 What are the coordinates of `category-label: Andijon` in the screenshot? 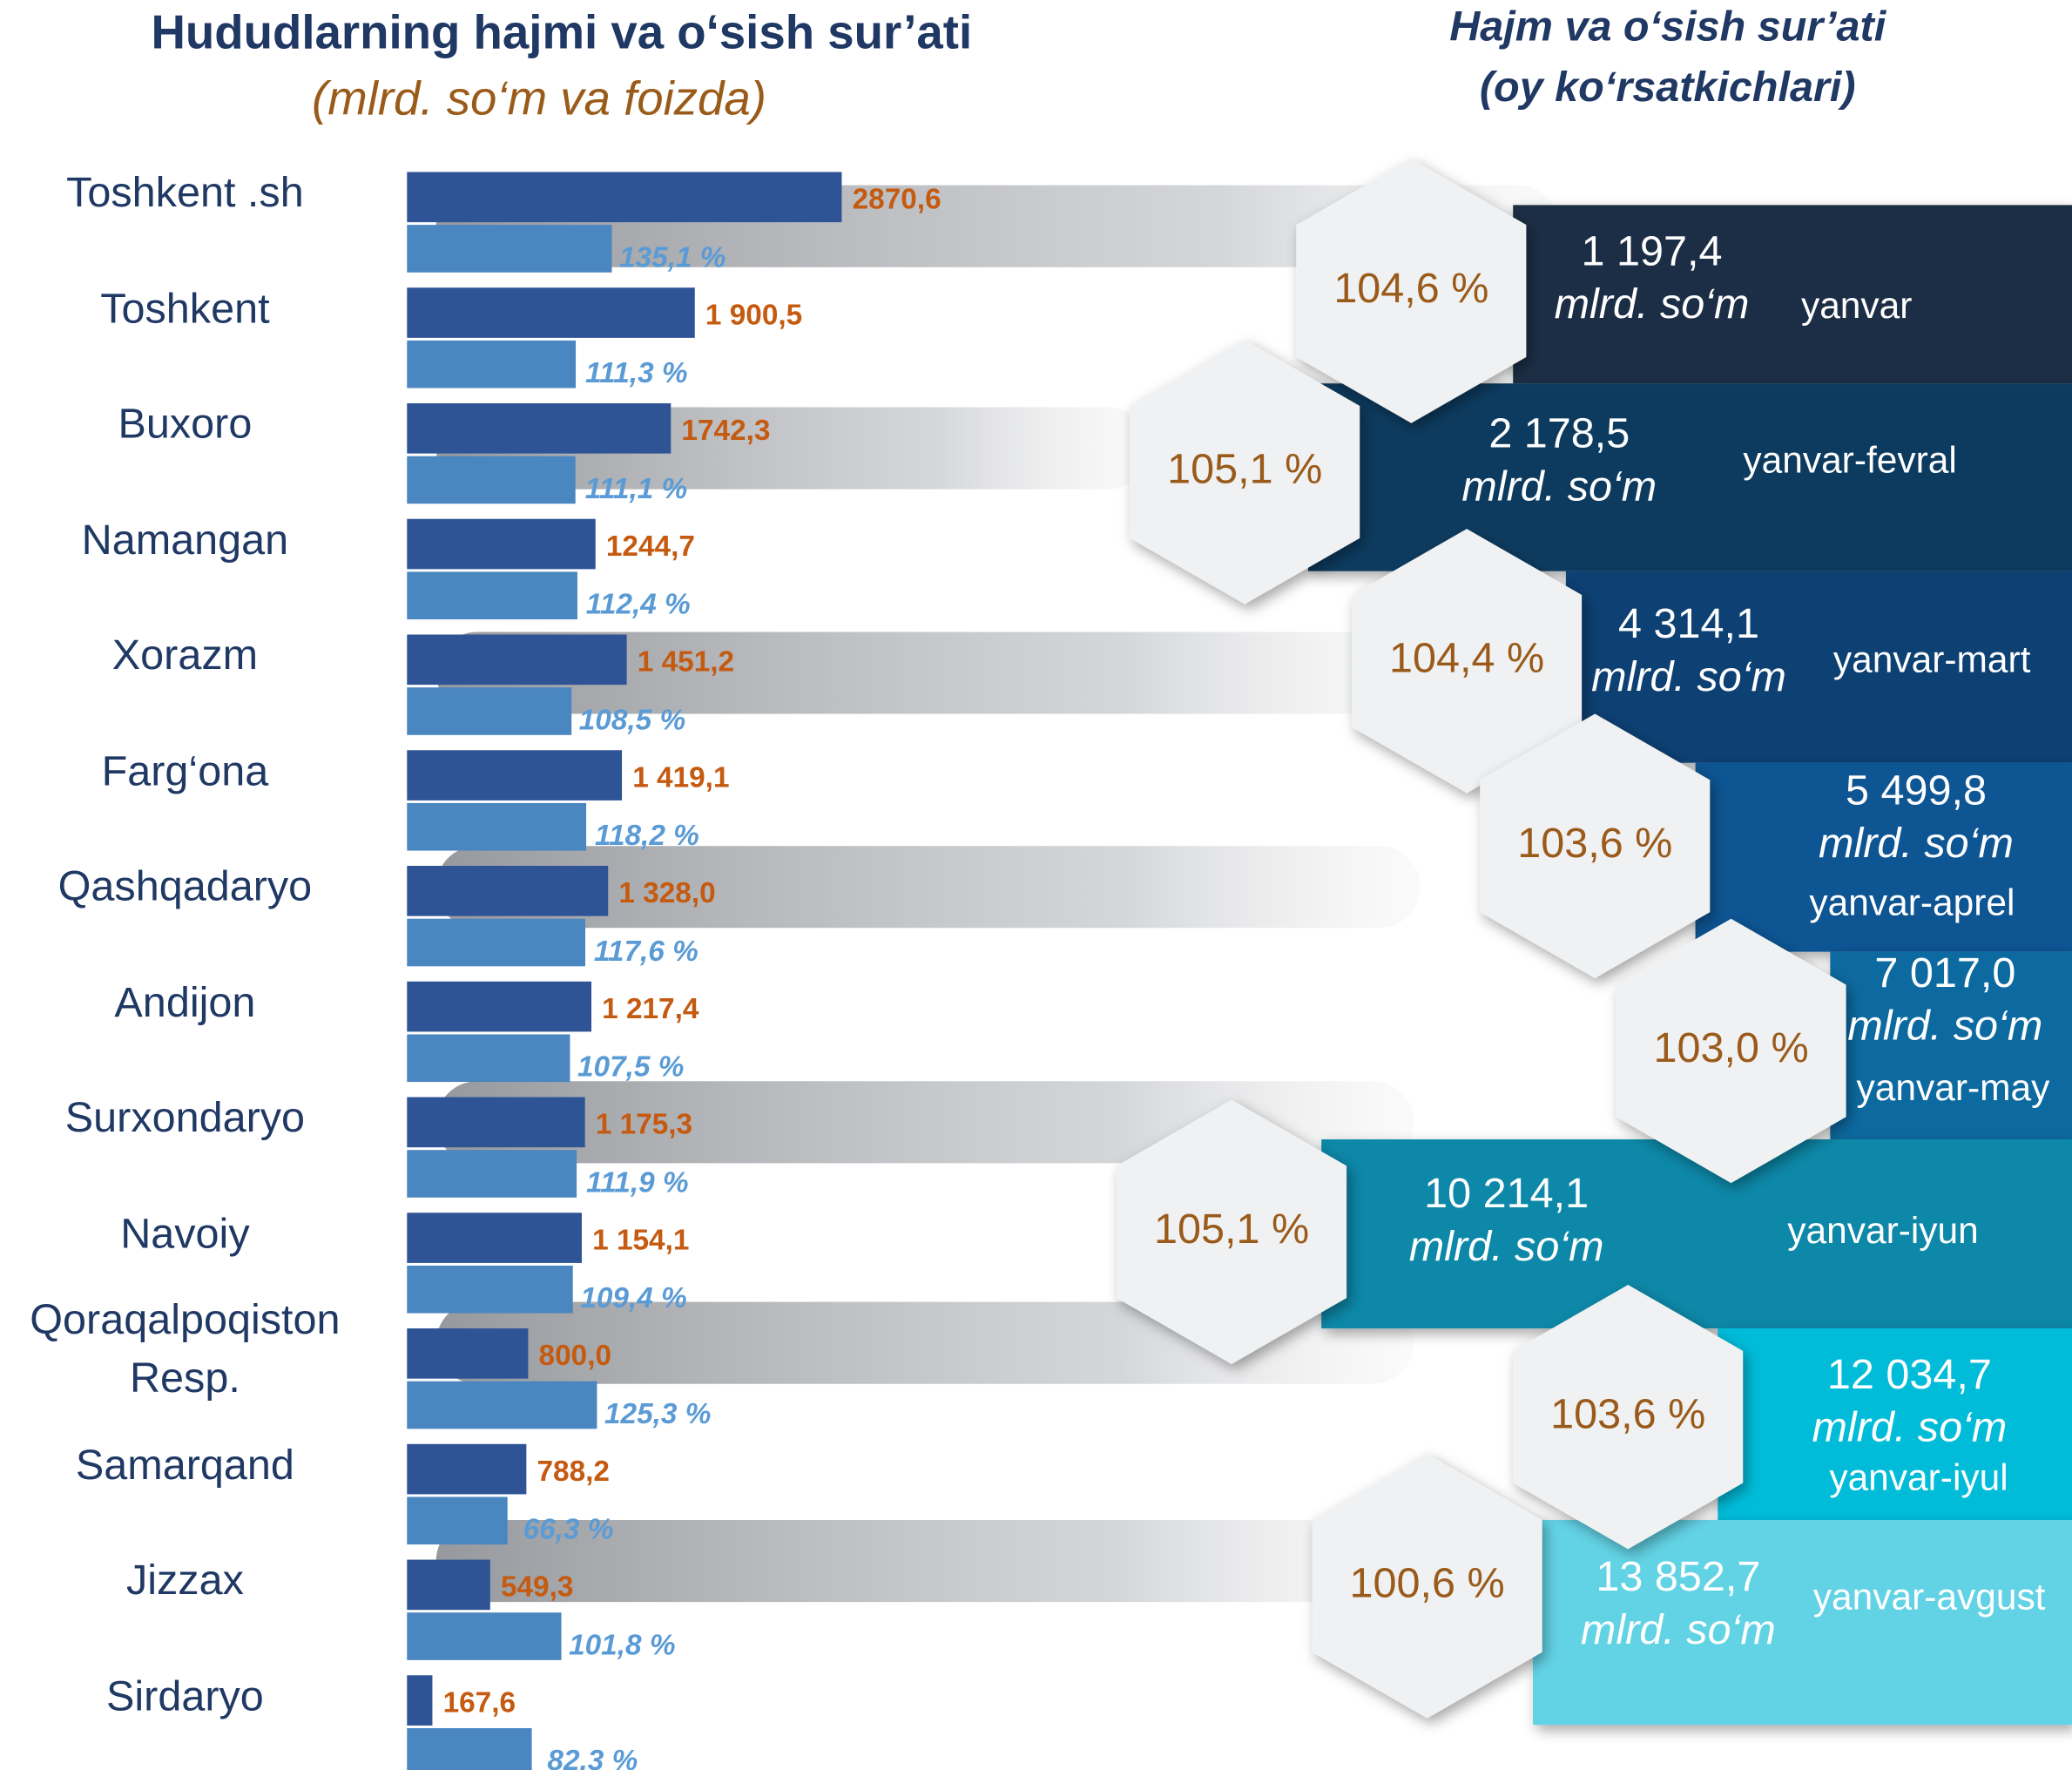 It's located at (185, 1001).